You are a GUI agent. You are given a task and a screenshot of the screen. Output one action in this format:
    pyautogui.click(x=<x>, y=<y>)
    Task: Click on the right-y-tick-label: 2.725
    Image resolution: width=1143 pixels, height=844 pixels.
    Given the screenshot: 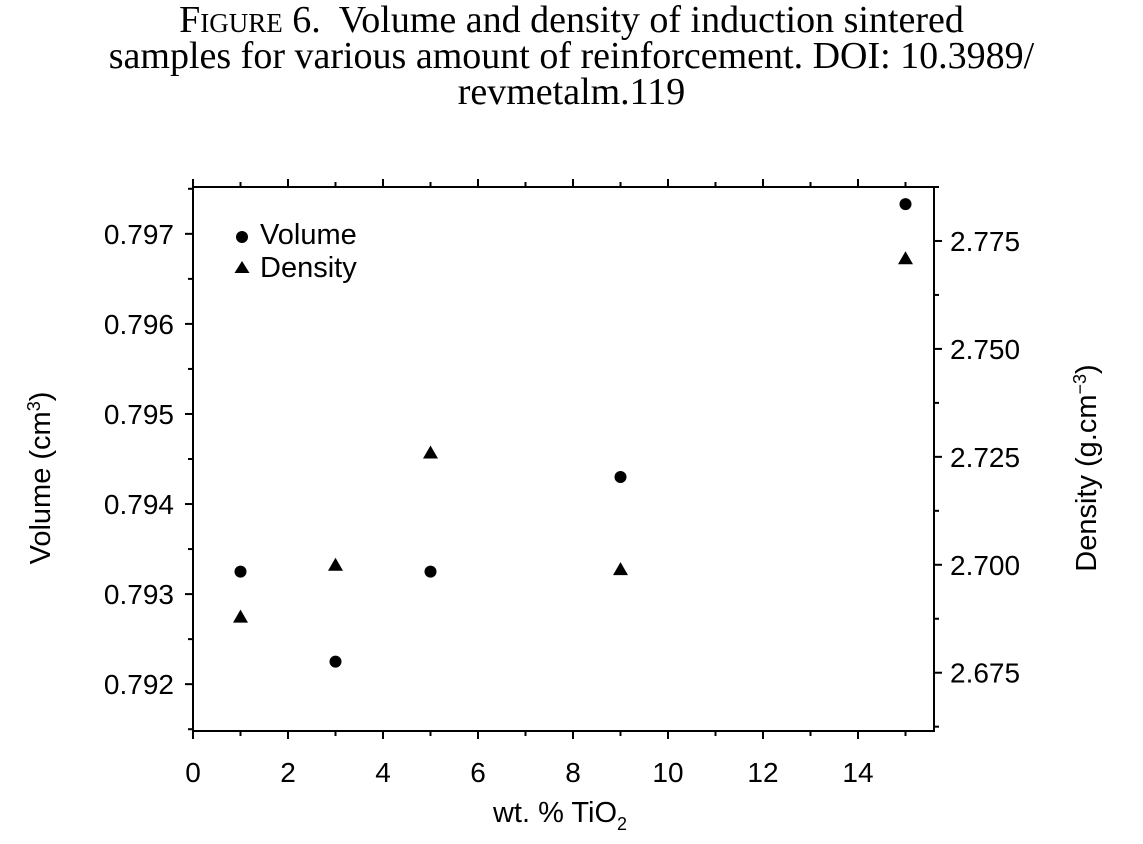 What is the action you would take?
    pyautogui.click(x=985, y=457)
    